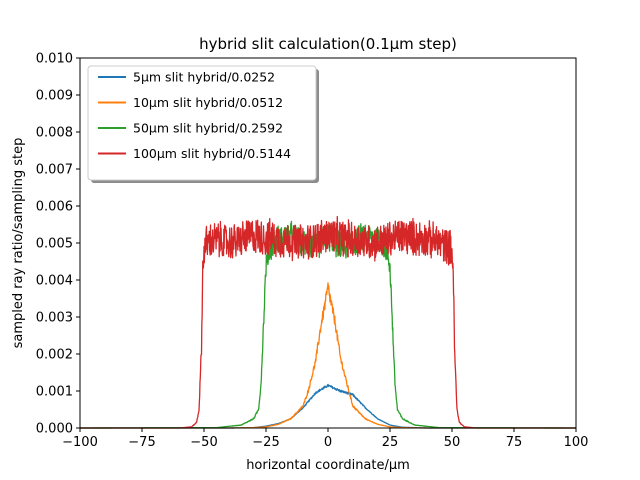 The width and height of the screenshot is (640, 480). Describe the element at coordinates (576, 442) in the screenshot. I see `x-tick-label: 100` at that location.